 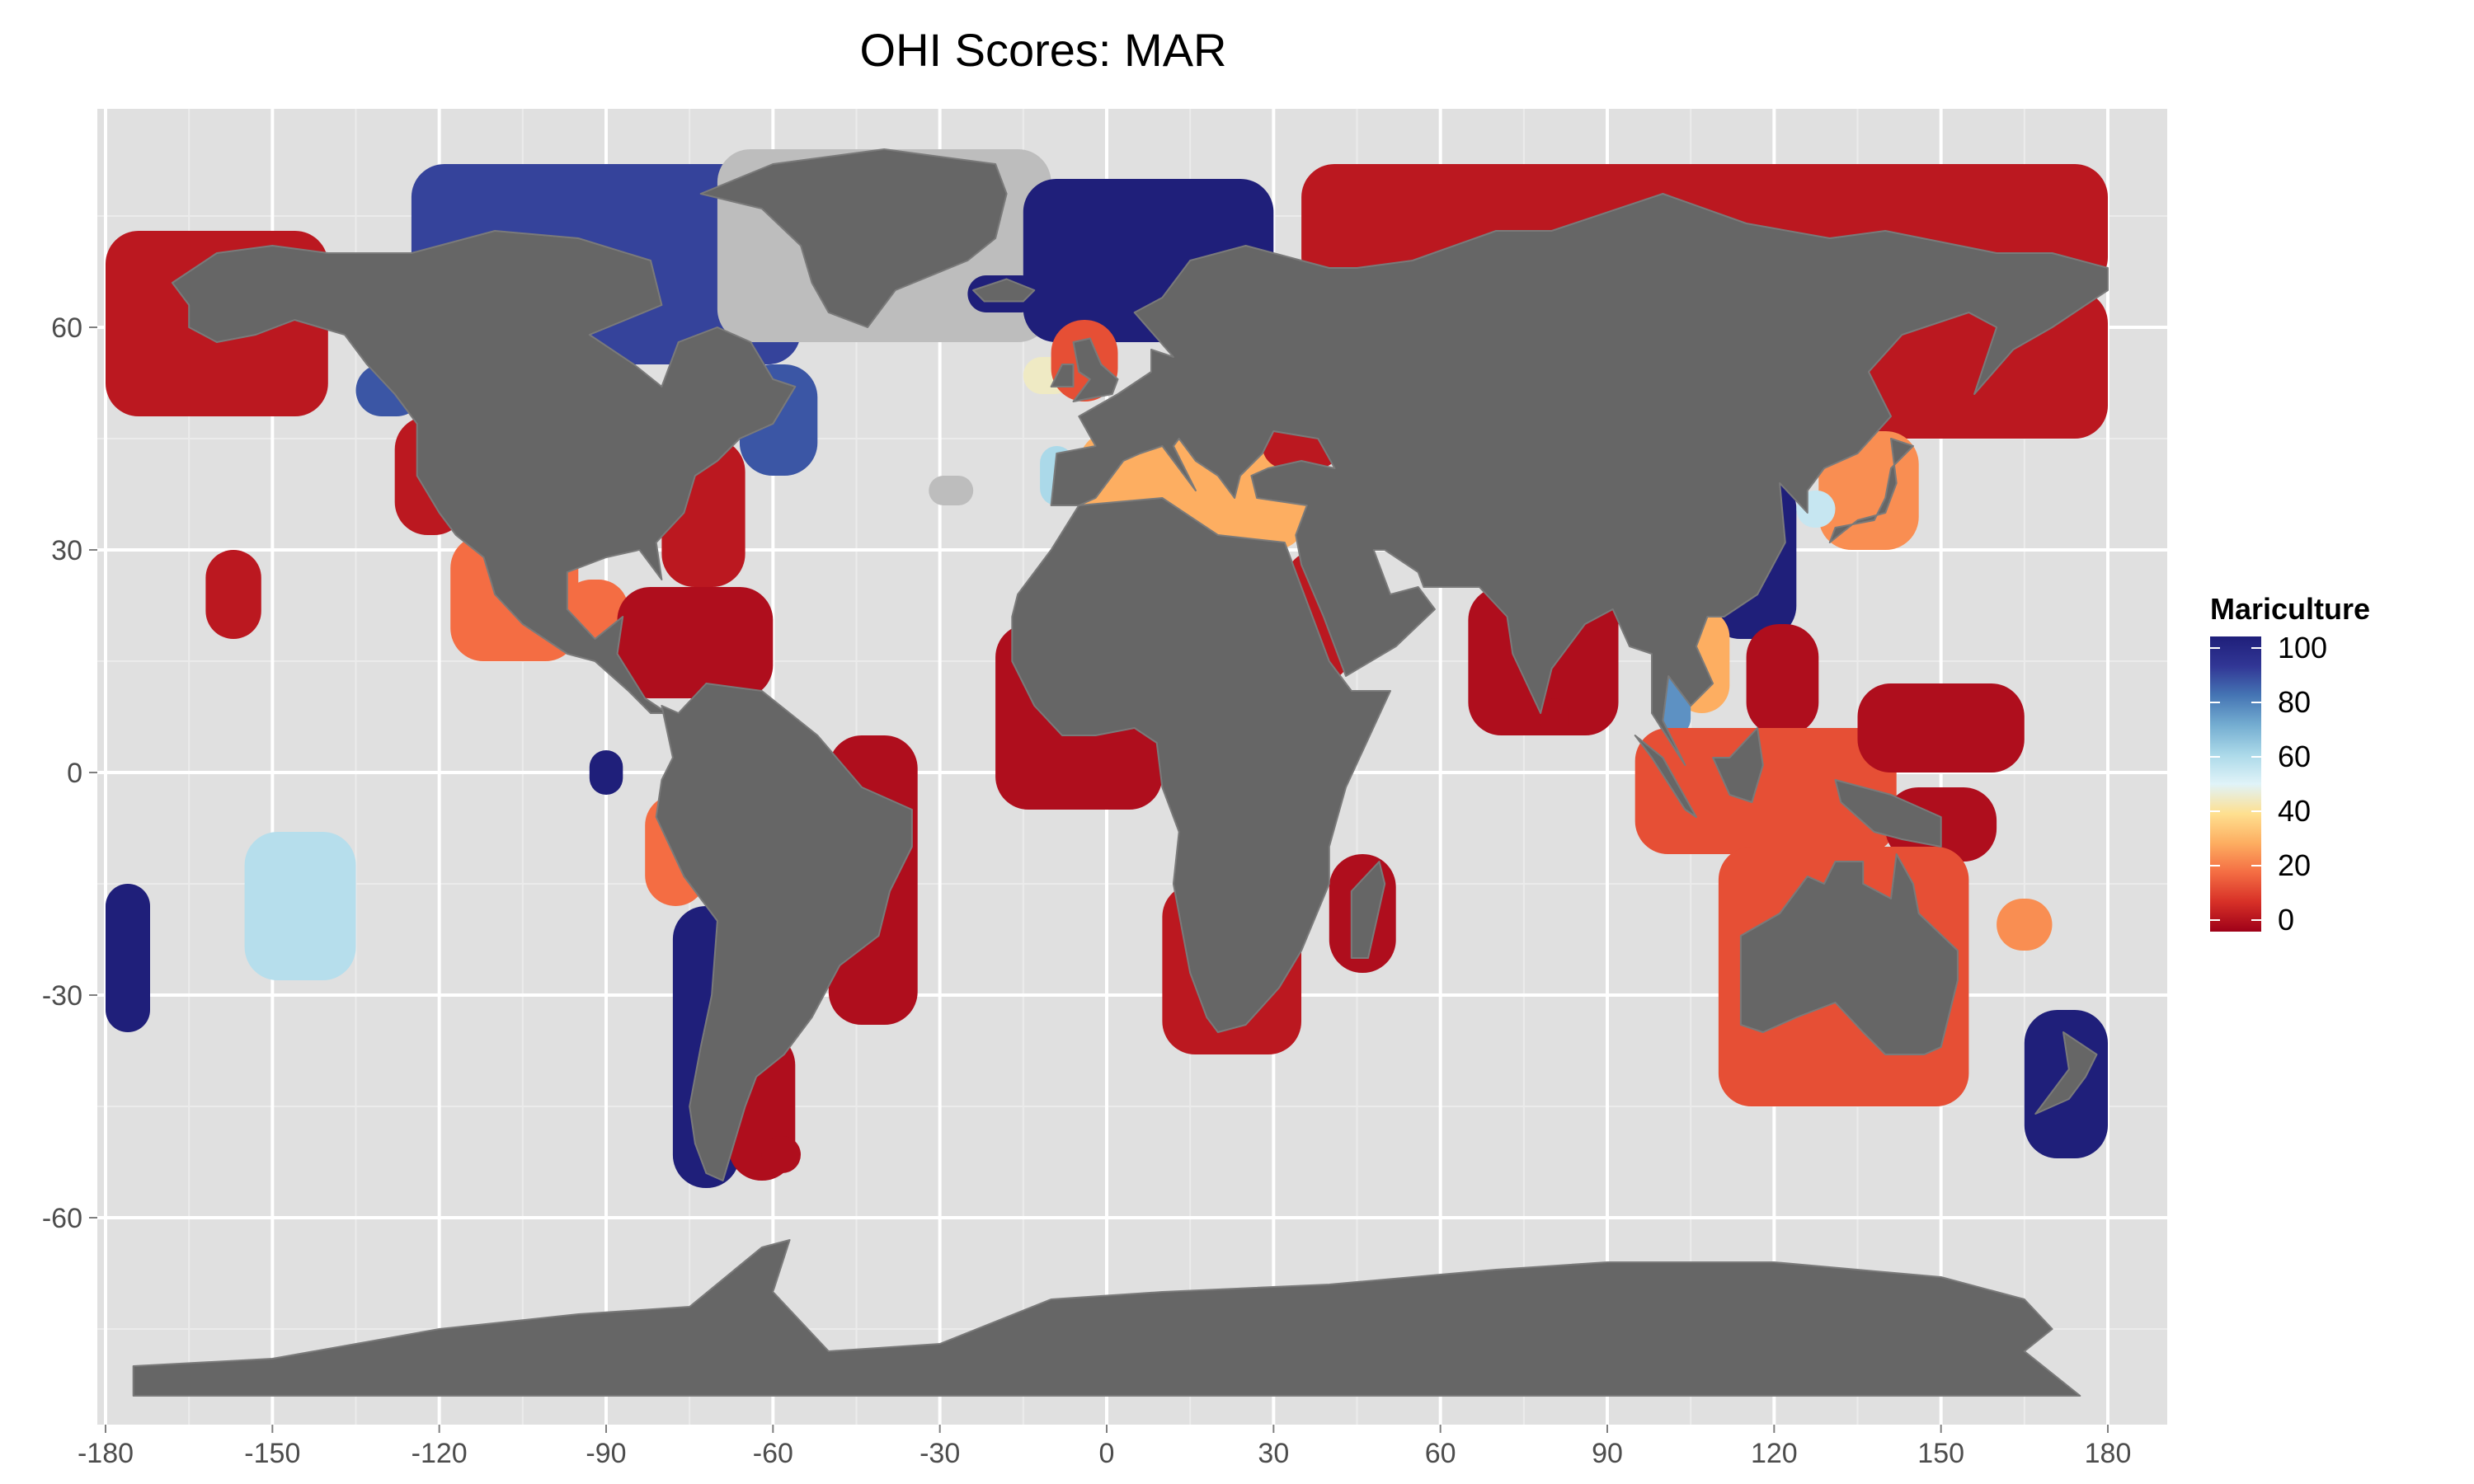 What do you see at coordinates (1849, 954) in the screenshot?
I see `australia` at bounding box center [1849, 954].